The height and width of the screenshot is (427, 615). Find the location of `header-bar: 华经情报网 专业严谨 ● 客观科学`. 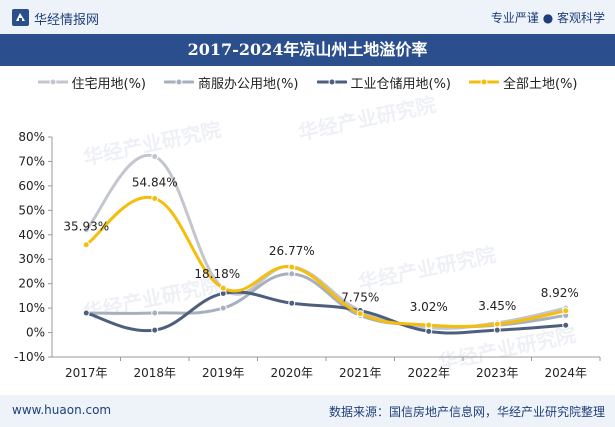

header-bar: 华经情报网 专业严谨 ● 客观科学 is located at coordinates (307, 17).